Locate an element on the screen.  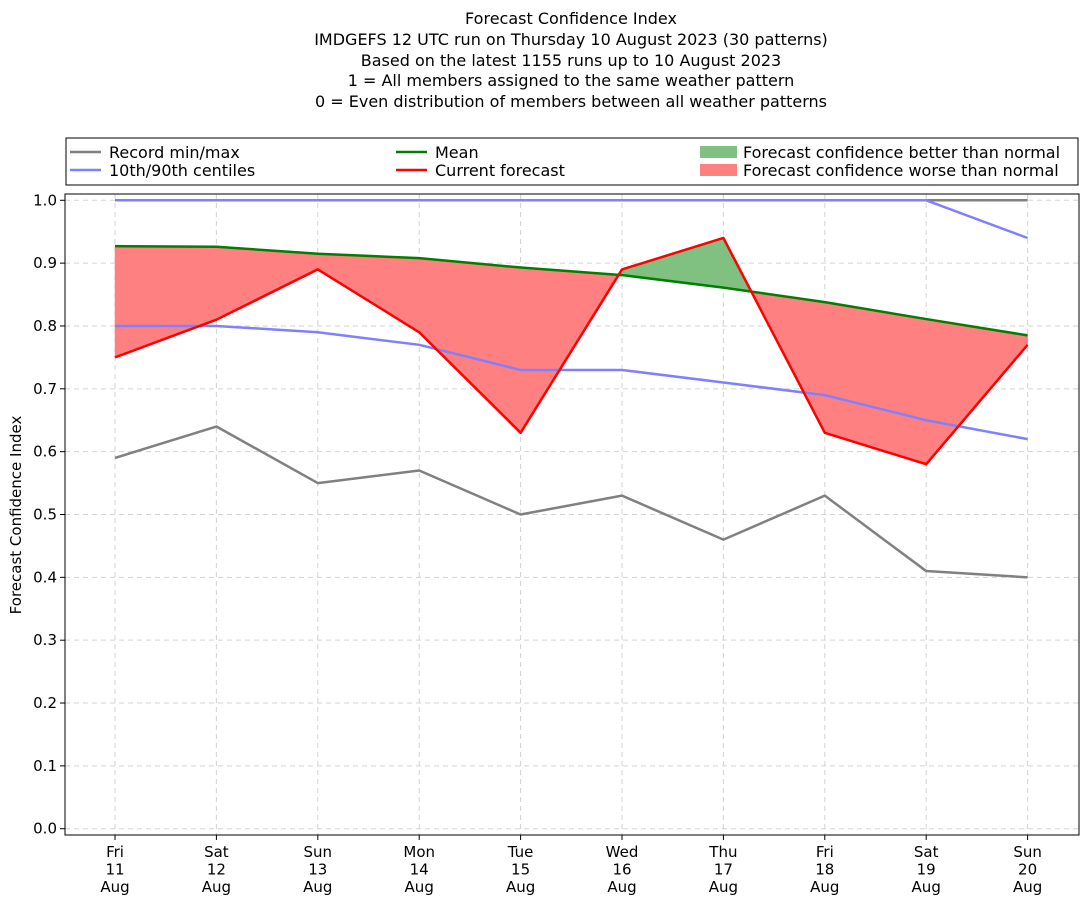
y-tick-label: 0.2 is located at coordinates (45, 703).